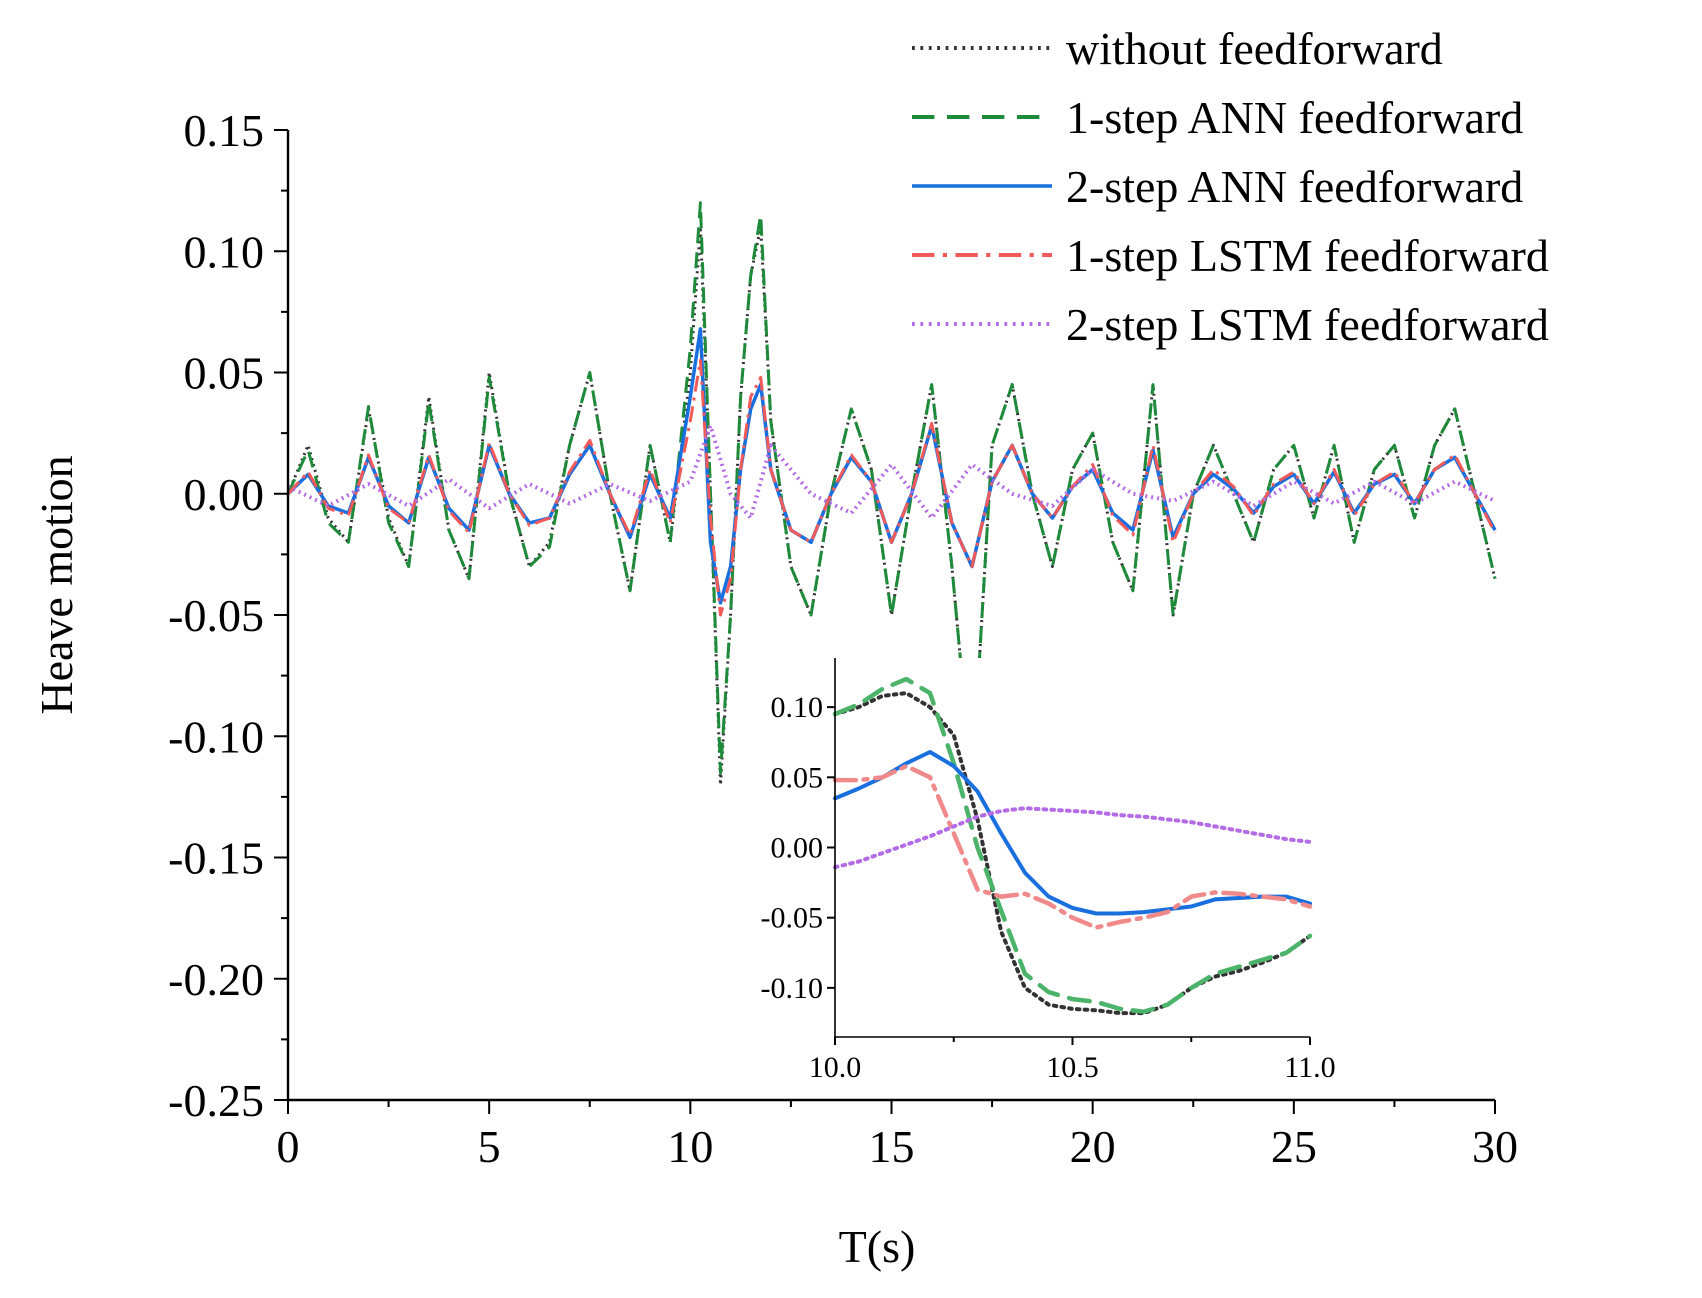 This screenshot has height=1298, width=1702. I want to click on legend-label-1-step-ann-feedforward: 1-step ANN feedforward, so click(1294, 117).